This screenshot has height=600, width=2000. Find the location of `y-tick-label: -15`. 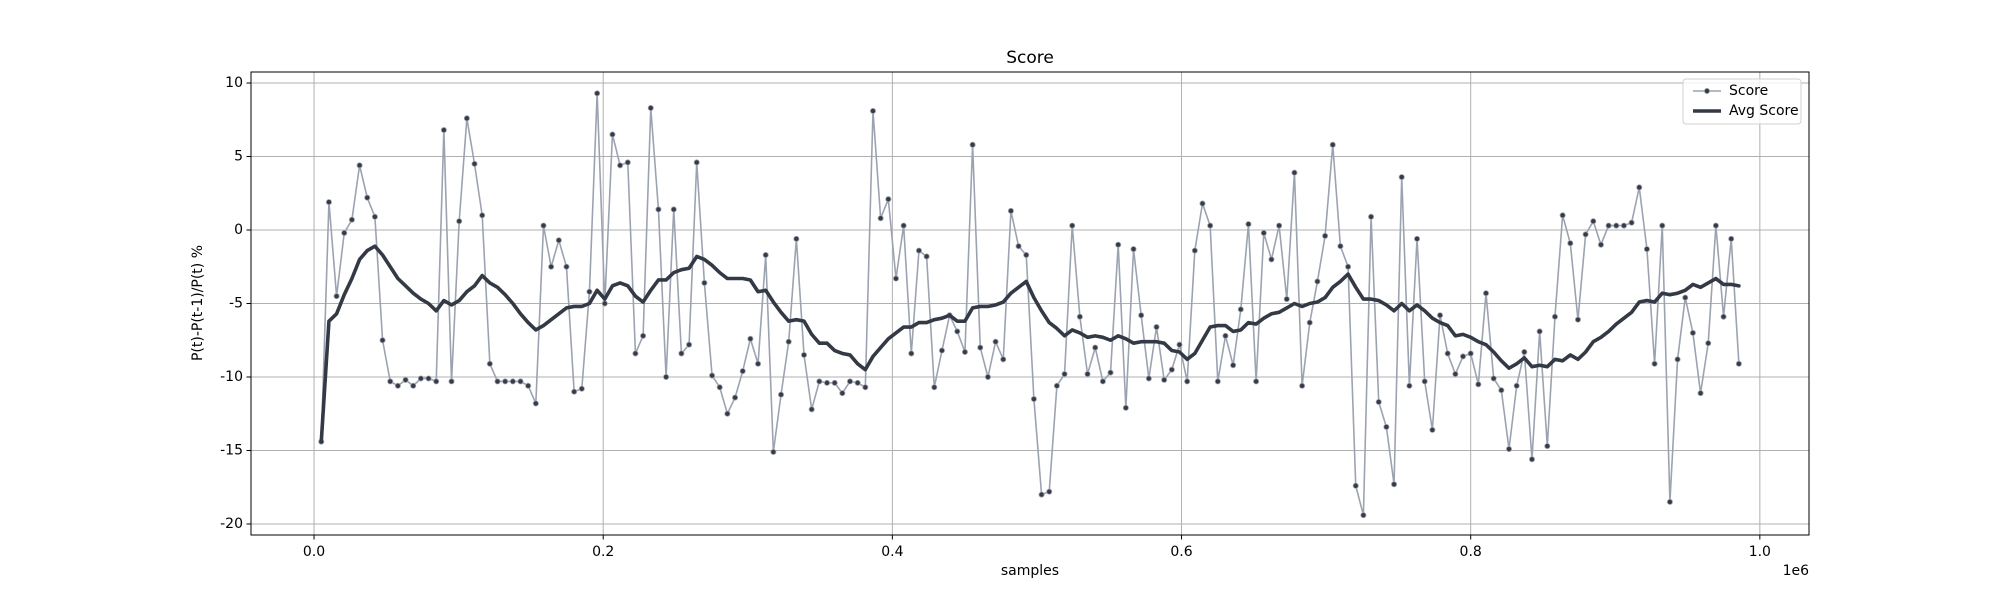

y-tick-label: -15 is located at coordinates (231, 450).